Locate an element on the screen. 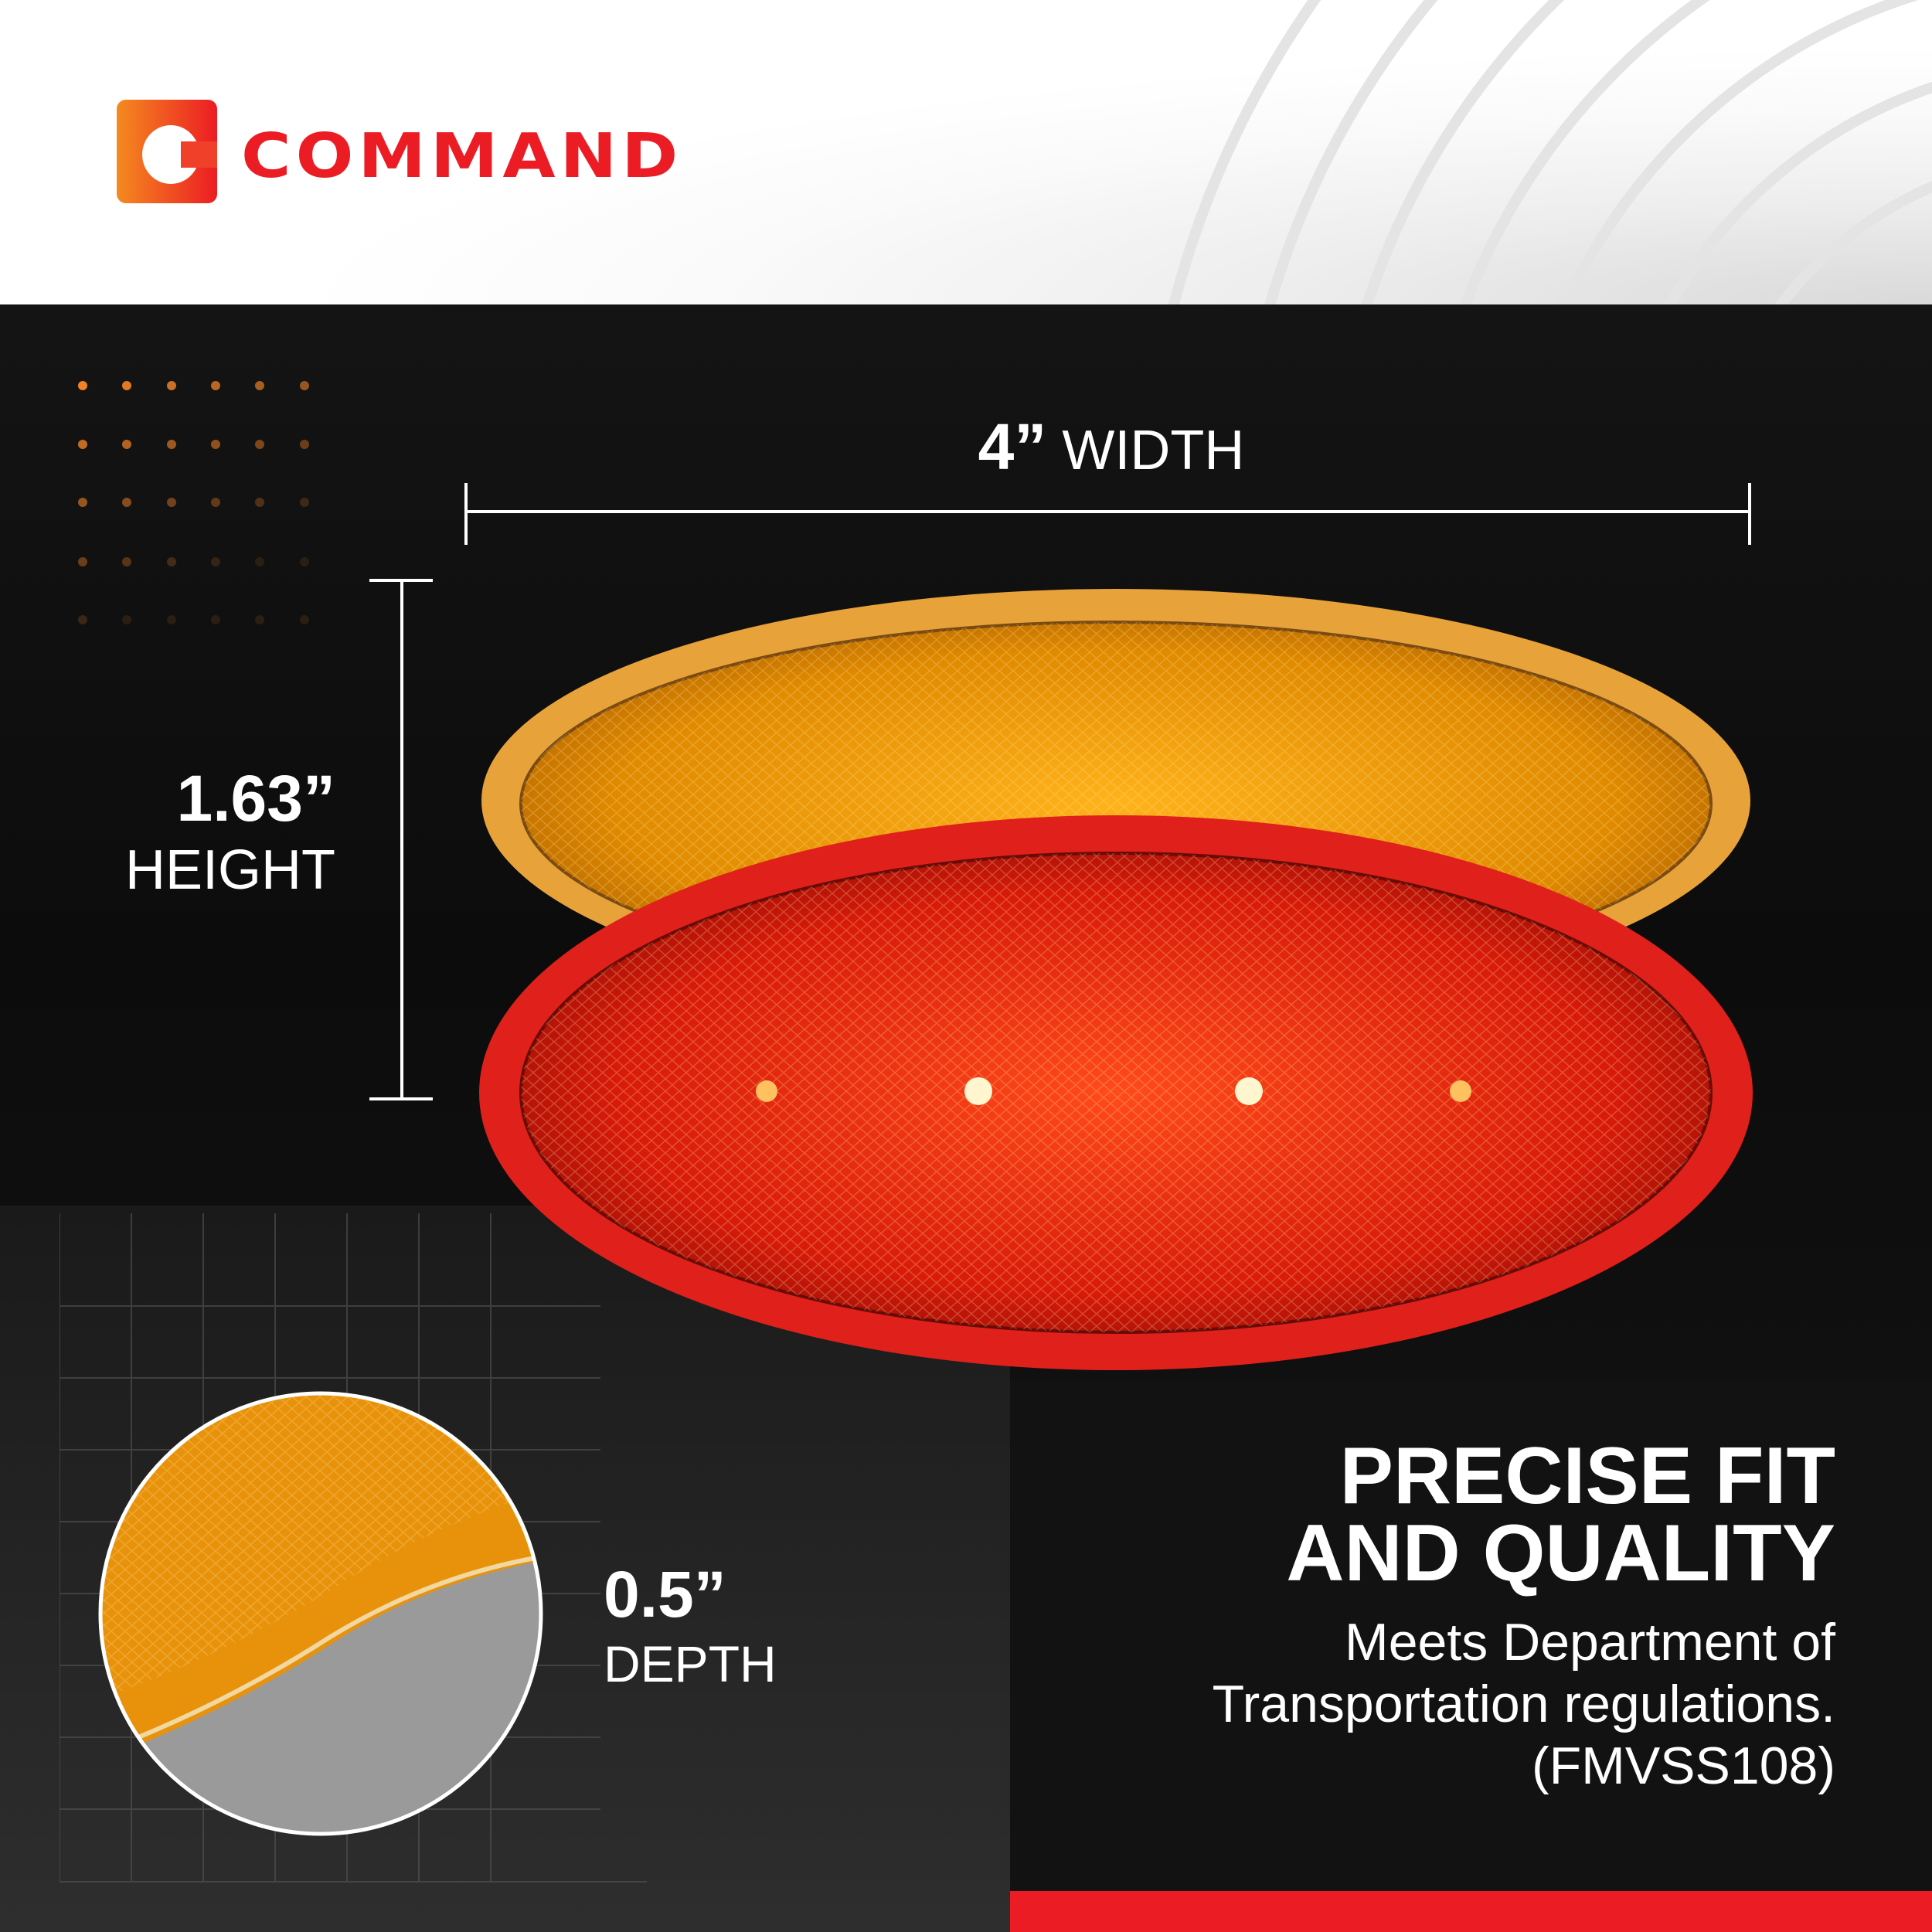 This screenshot has height=1932, width=1932. width-tick-right is located at coordinates (1750, 514).